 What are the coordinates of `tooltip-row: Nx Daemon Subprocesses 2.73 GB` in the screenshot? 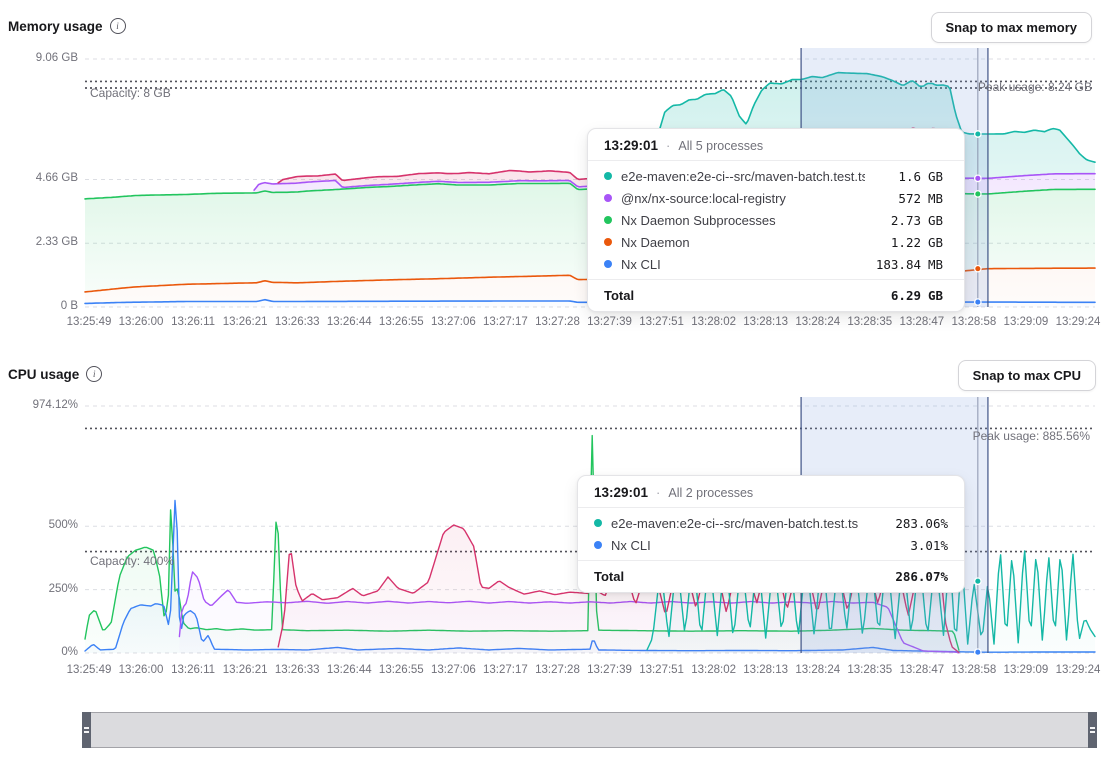 It's located at (776, 220).